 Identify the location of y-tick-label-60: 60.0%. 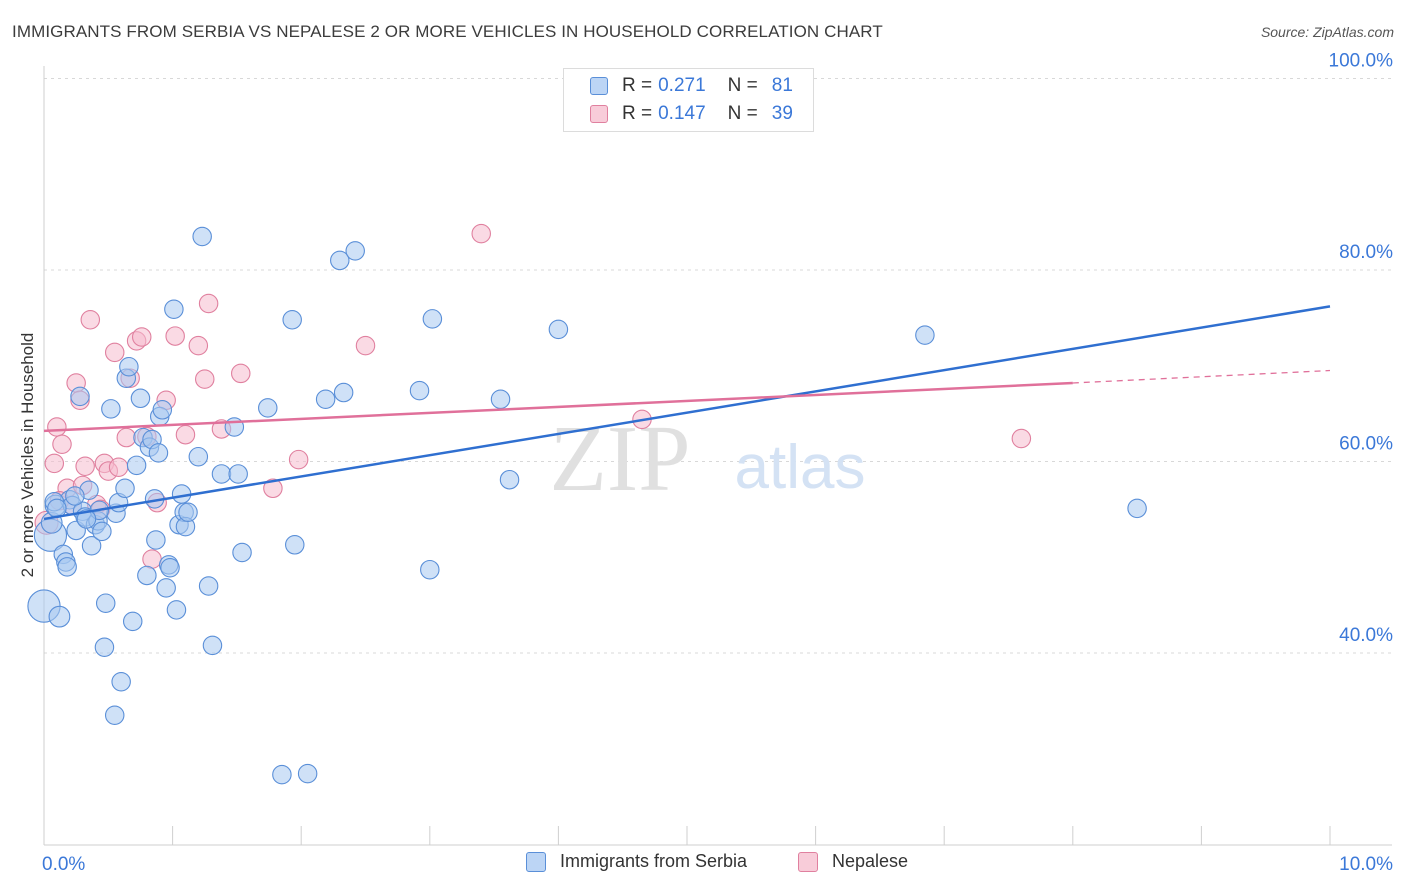
(1366, 444).